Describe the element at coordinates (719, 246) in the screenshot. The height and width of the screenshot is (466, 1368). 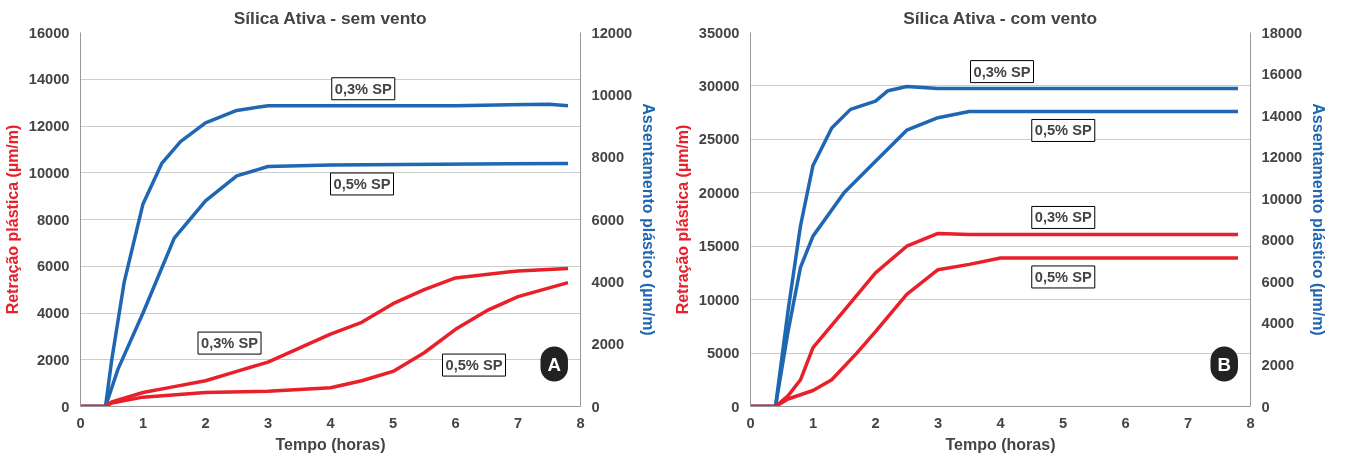
I see `y-tick-label: 15000` at that location.